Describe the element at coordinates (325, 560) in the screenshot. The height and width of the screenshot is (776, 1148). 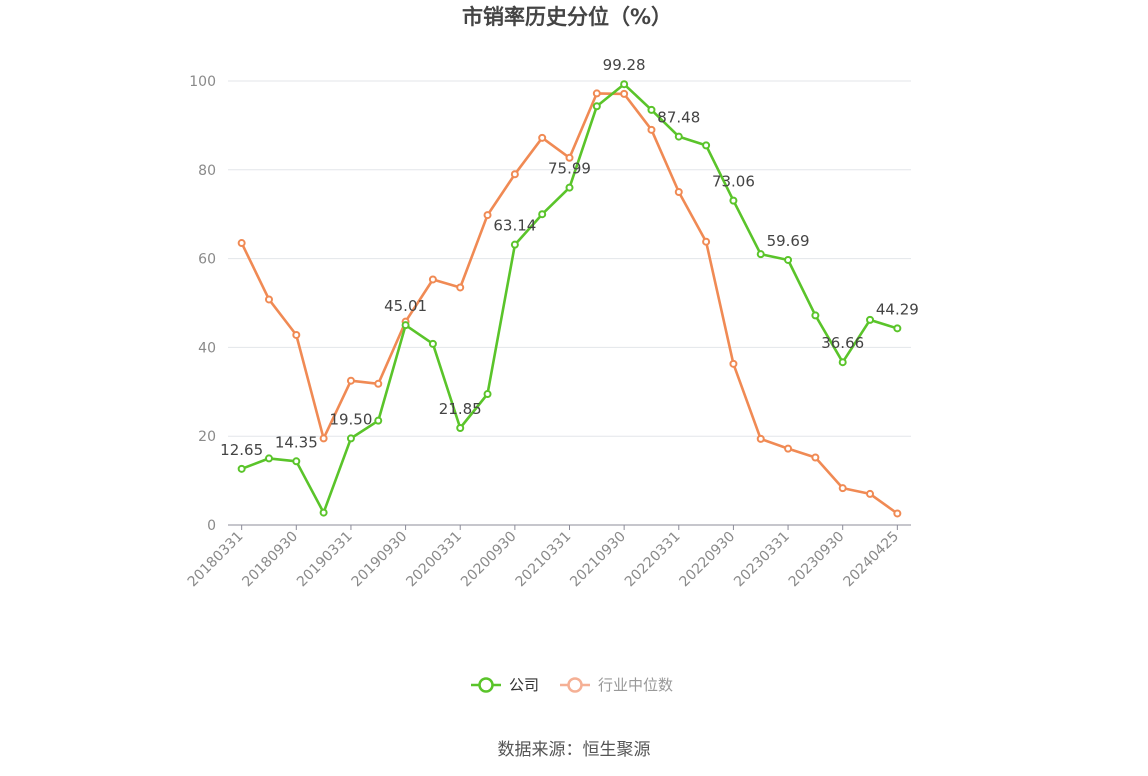
I see `x-tick-label: 20190331` at that location.